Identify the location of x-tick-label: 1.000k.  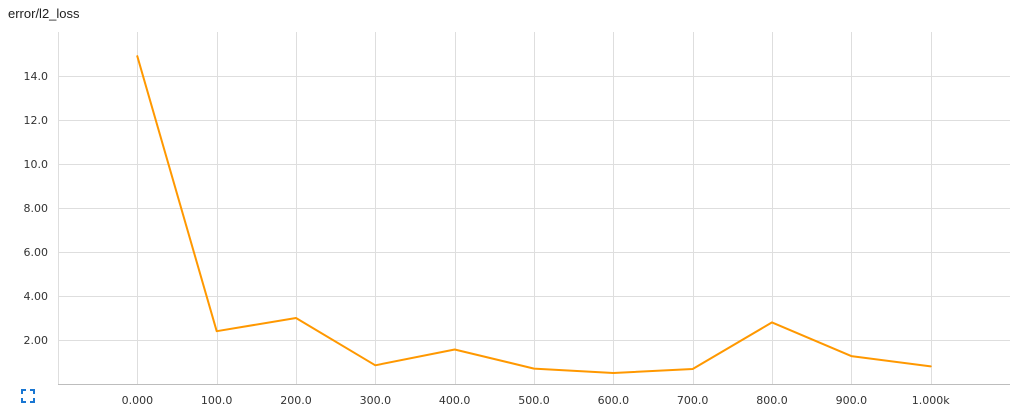
(931, 400).